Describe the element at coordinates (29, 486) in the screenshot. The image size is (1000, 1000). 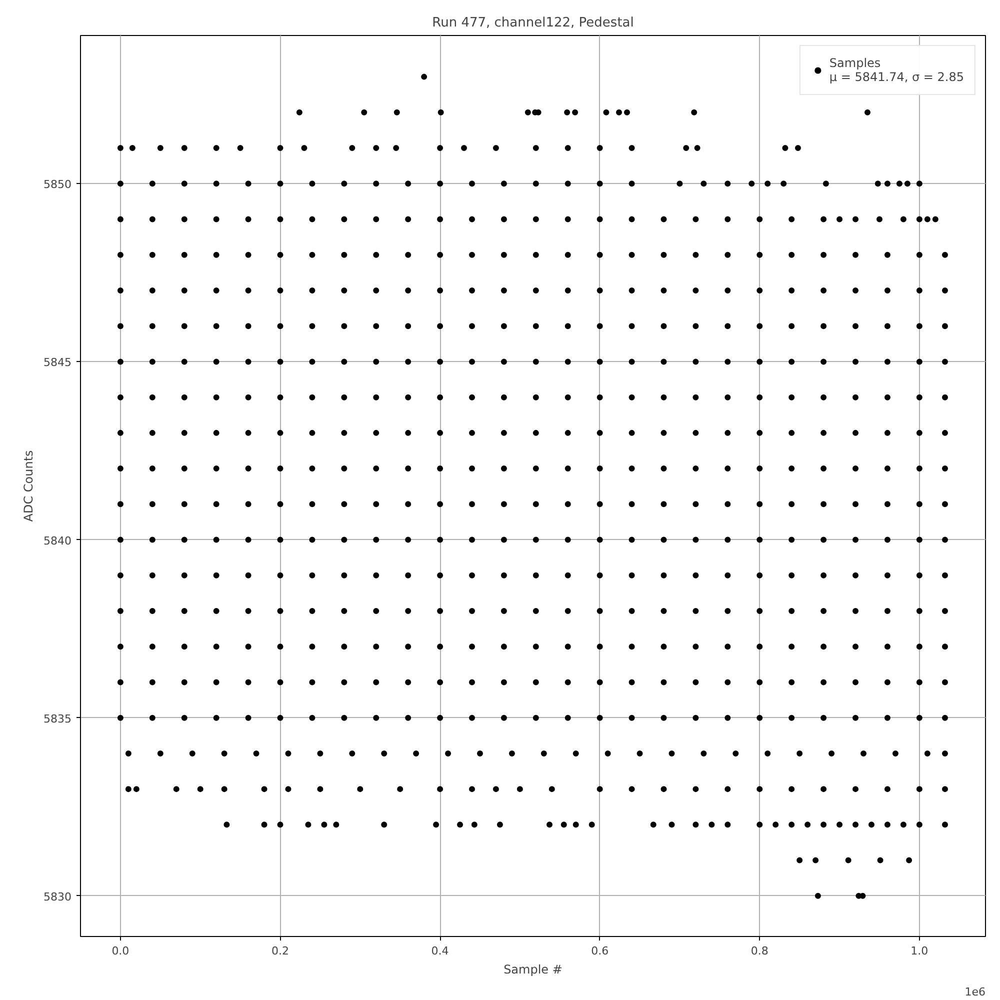
I see `y-axis-title: ADC Counts` at that location.